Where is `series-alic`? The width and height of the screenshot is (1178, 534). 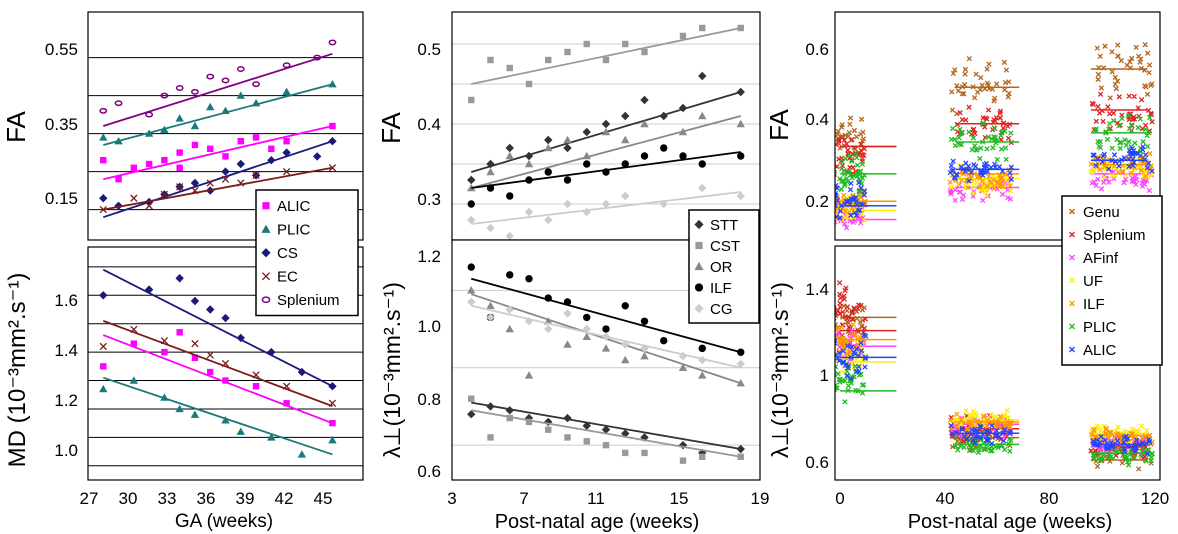
series-alic is located at coordinates (218, 152).